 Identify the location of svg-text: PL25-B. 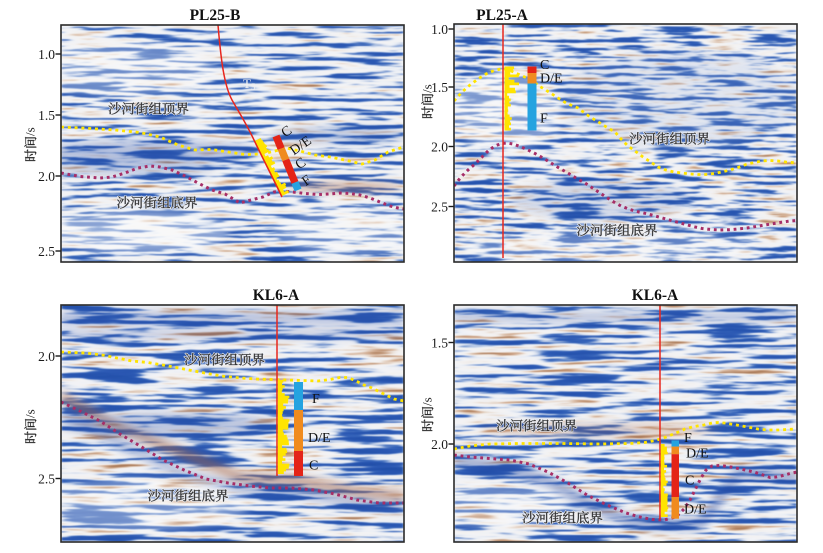
(215, 15).